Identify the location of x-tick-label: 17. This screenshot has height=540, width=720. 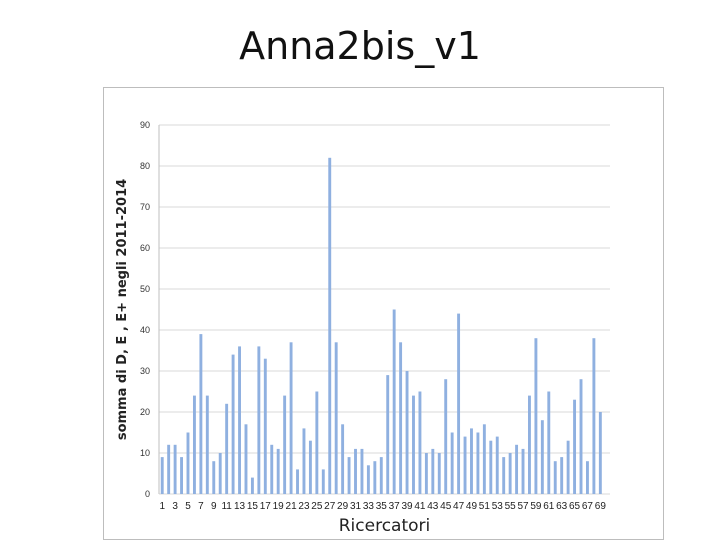
(266, 506).